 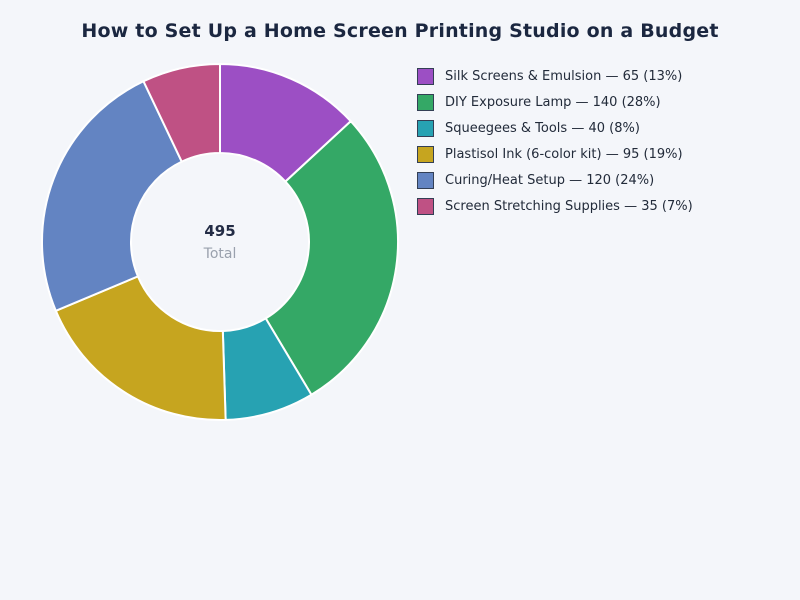 What do you see at coordinates (564, 154) in the screenshot?
I see `legend-label: Plastisol Ink (6-color kit) — 95 (19%)` at bounding box center [564, 154].